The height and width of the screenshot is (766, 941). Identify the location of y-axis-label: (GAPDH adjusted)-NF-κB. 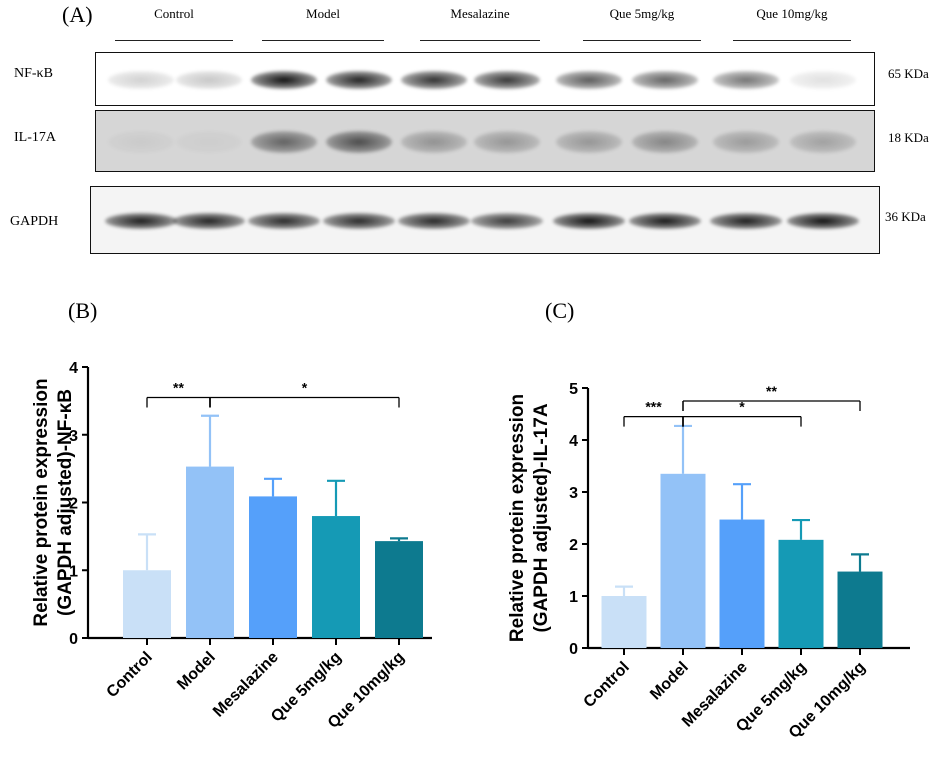
(65, 502).